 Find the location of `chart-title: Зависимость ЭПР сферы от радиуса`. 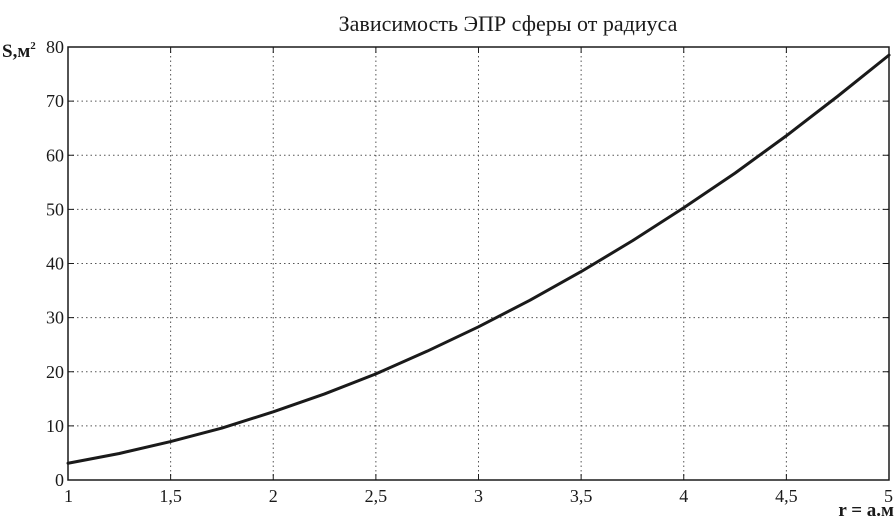

chart-title: Зависимость ЭПР сферы от радиуса is located at coordinates (508, 23).